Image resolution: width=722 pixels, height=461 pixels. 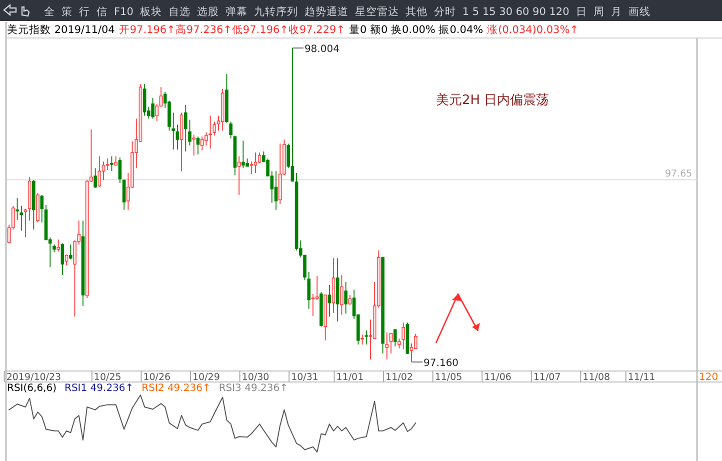 I want to click on x-tick-label: 10/30, so click(x=256, y=377).